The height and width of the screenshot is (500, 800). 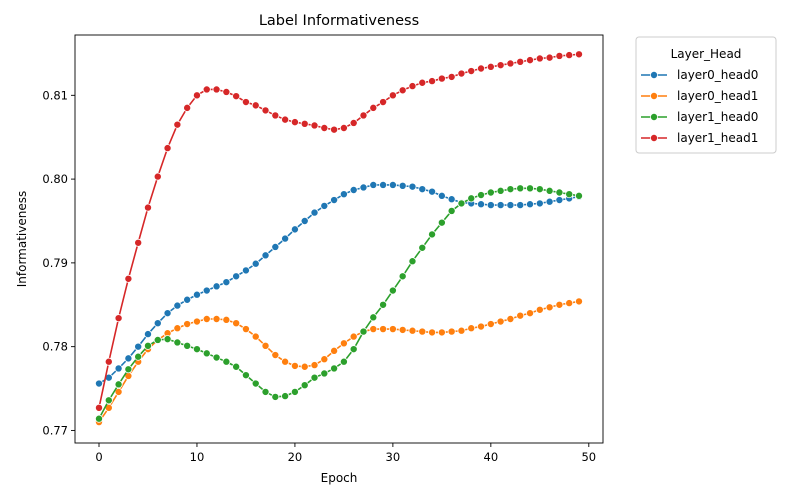 What do you see at coordinates (717, 75) in the screenshot?
I see `legend-label: layer0_head0` at bounding box center [717, 75].